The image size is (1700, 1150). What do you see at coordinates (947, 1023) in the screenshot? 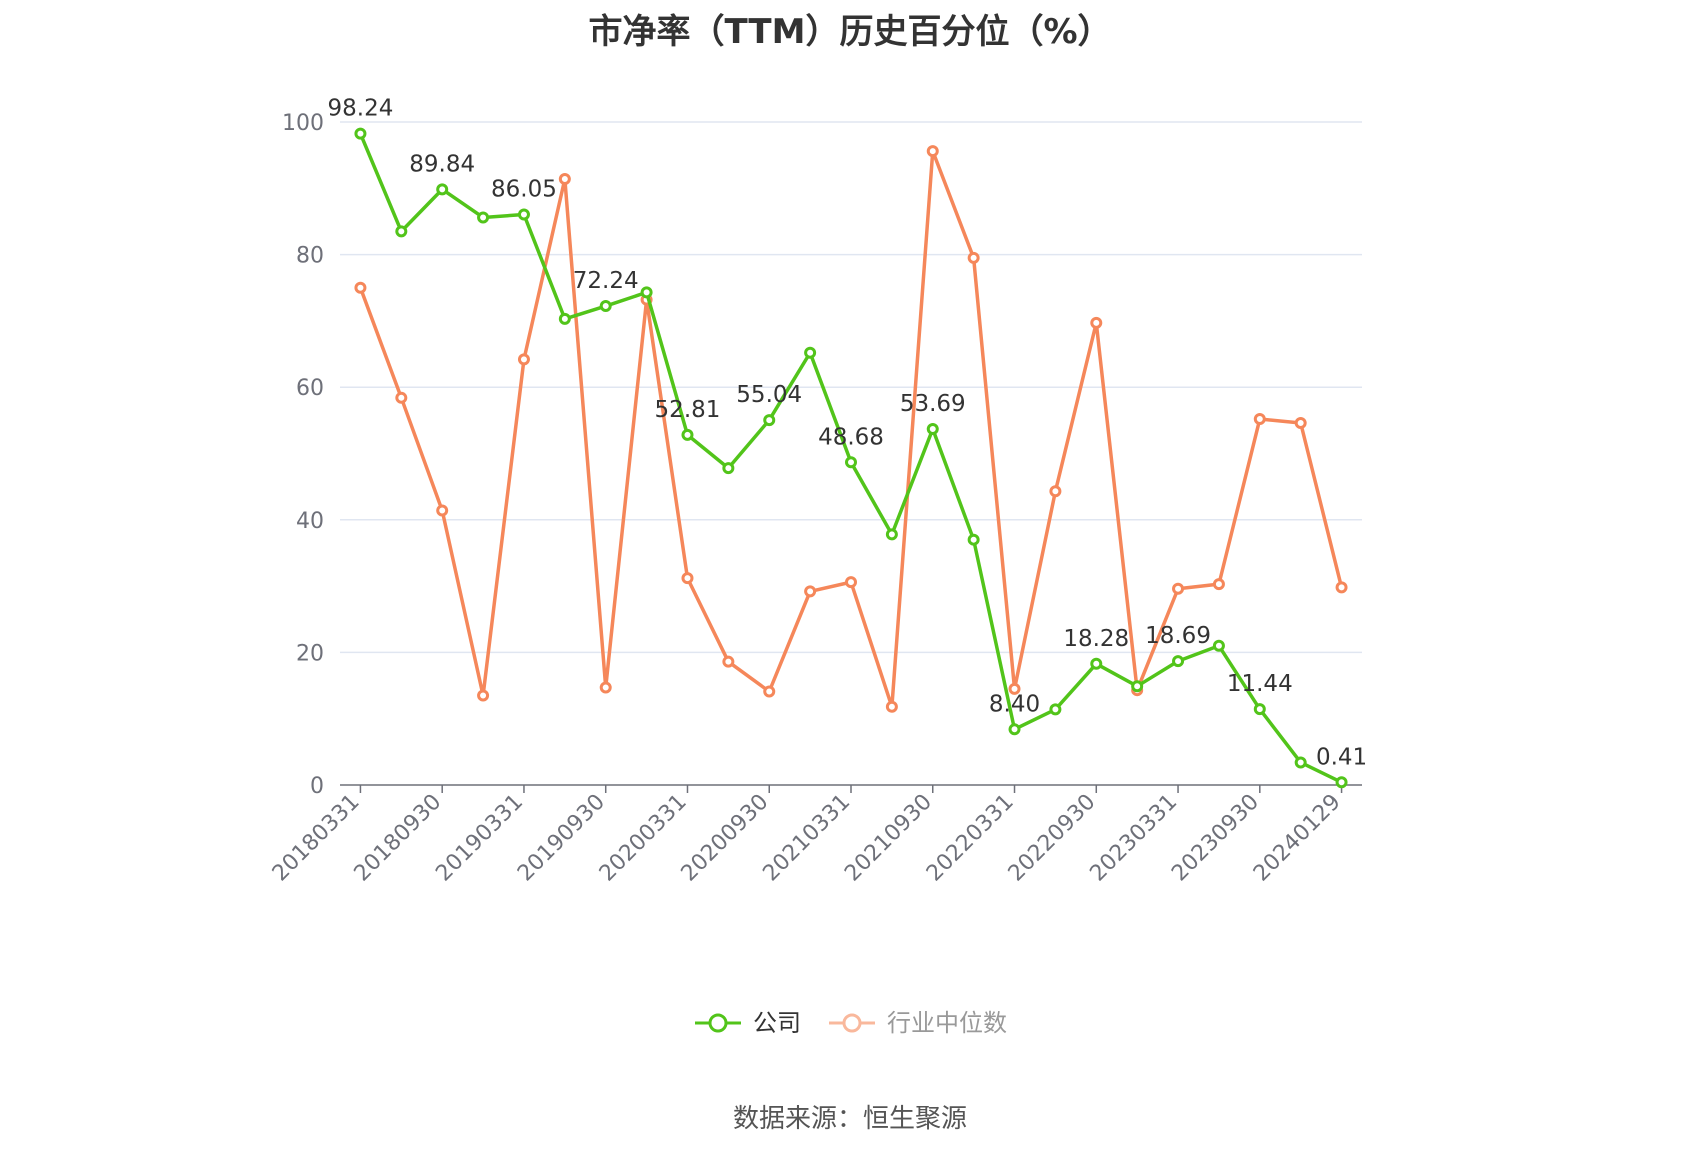
I see `legend-industry-label: 行业中位数` at bounding box center [947, 1023].